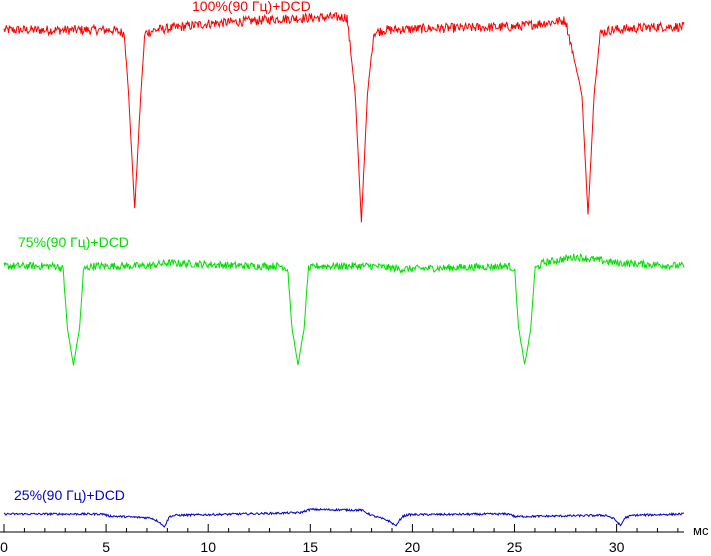 This screenshot has width=711, height=556. Describe the element at coordinates (617, 547) in the screenshot. I see `x-tick-label: 30` at that location.